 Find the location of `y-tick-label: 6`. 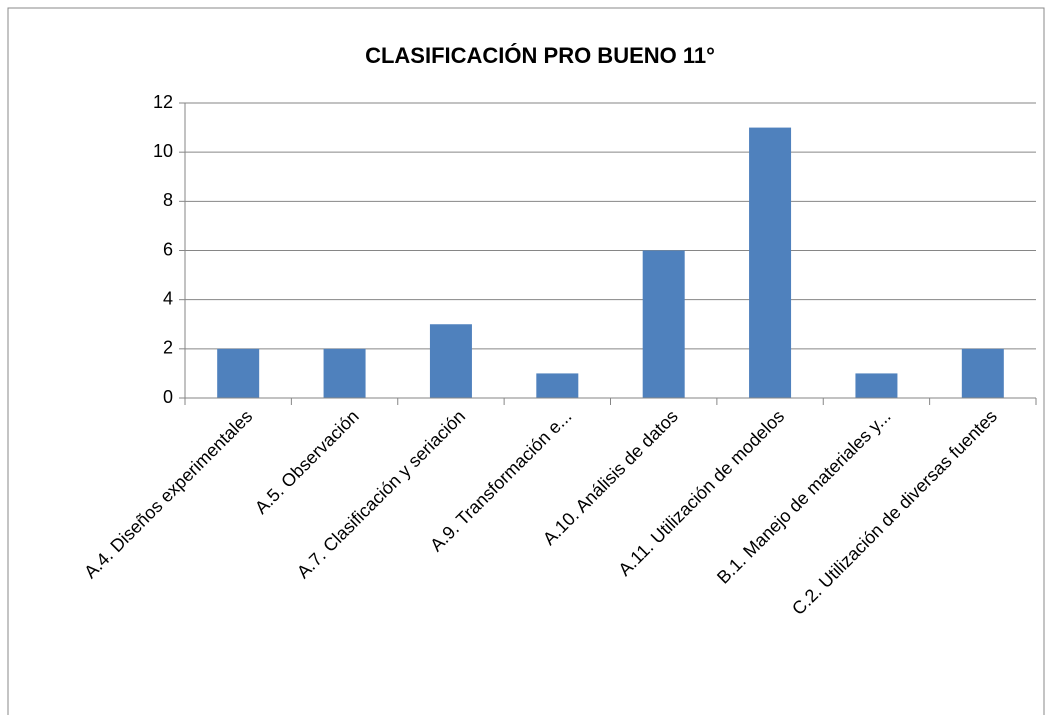

y-tick-label: 6 is located at coordinates (168, 249).